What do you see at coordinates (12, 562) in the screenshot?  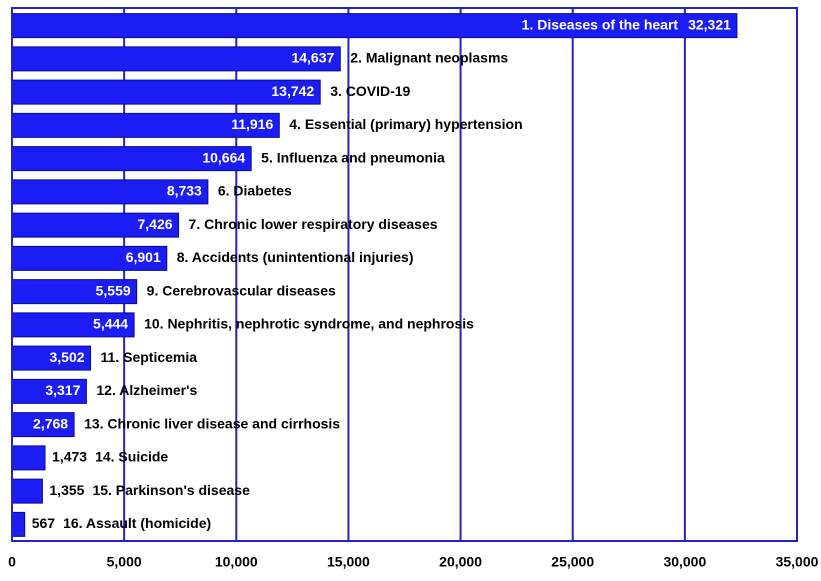 I see `x-tick-label: 0` at bounding box center [12, 562].